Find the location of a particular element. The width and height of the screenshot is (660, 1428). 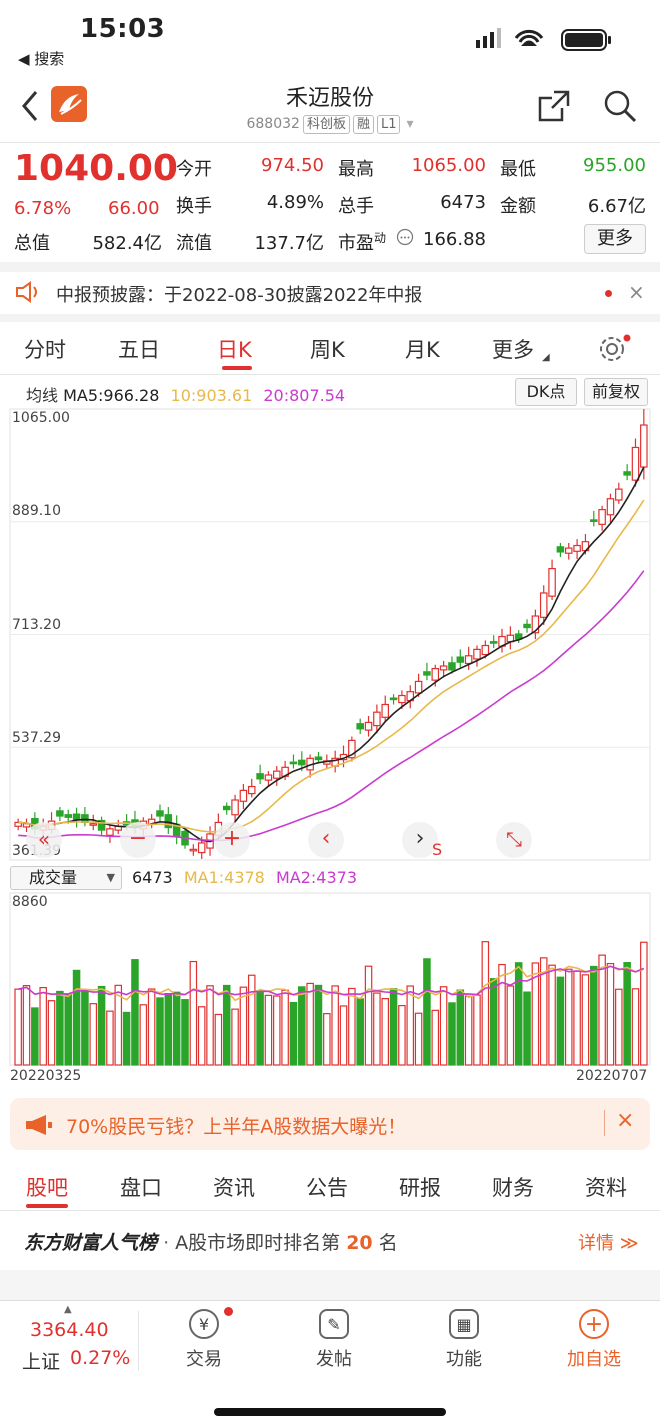

tab-news: 资讯 is located at coordinates (234, 1188).